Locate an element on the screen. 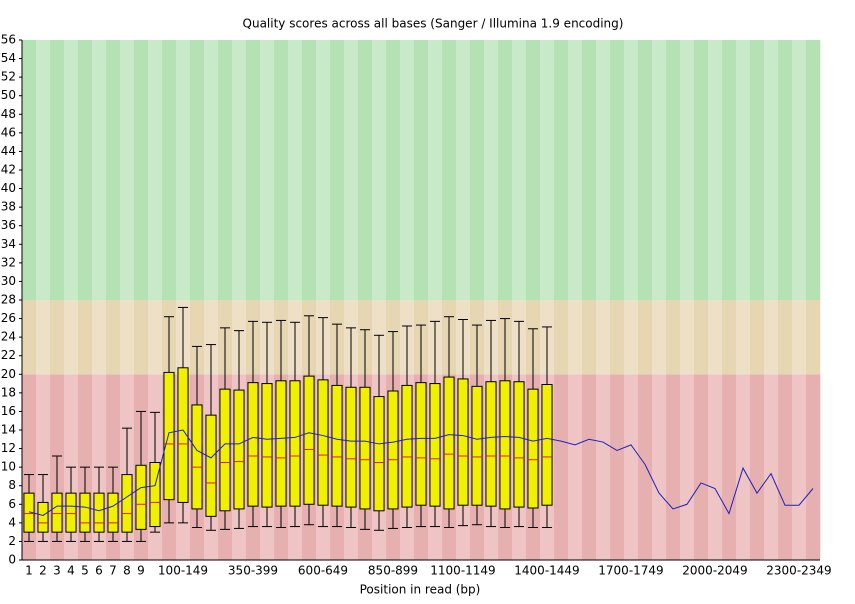  x-tick-label: 1100-1149 is located at coordinates (462, 571).